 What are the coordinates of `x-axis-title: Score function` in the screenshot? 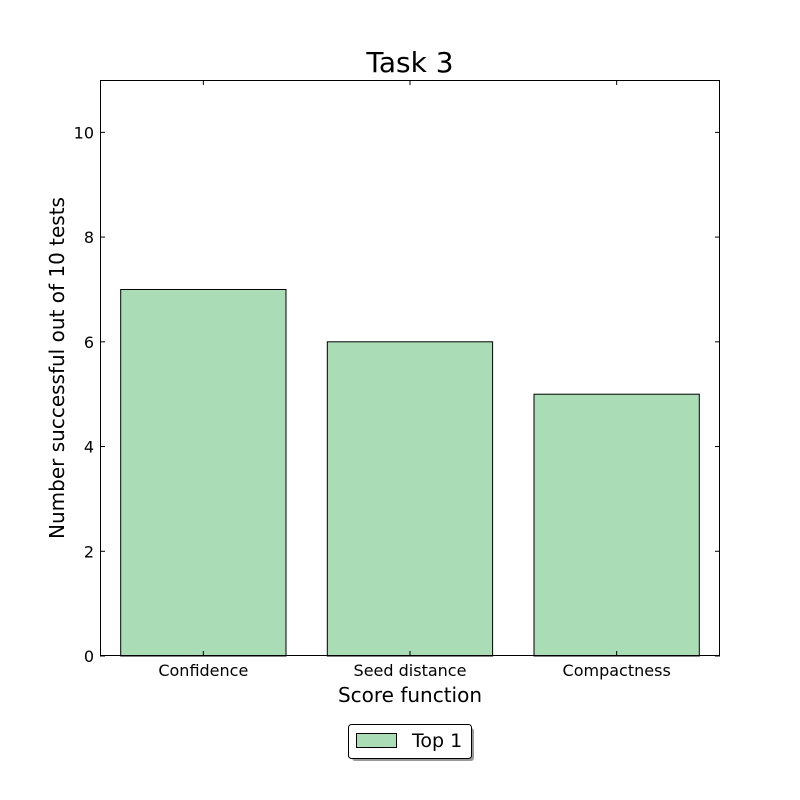 It's located at (410, 695).